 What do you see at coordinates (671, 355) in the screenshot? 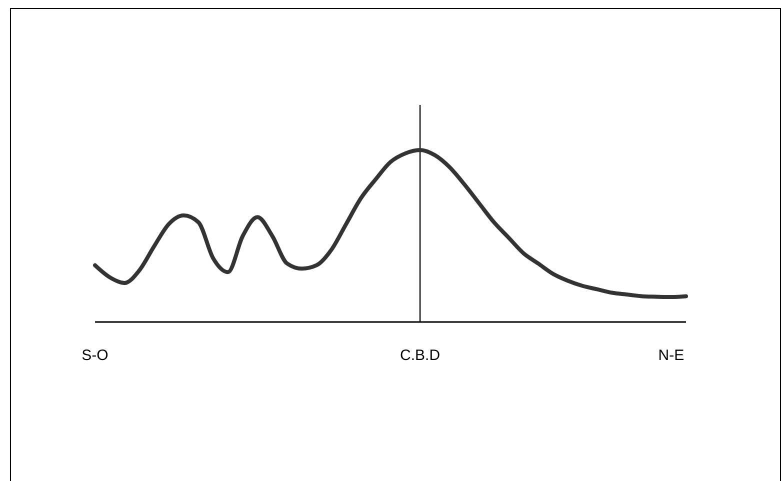
I see `x-tick-label: N-E` at bounding box center [671, 355].